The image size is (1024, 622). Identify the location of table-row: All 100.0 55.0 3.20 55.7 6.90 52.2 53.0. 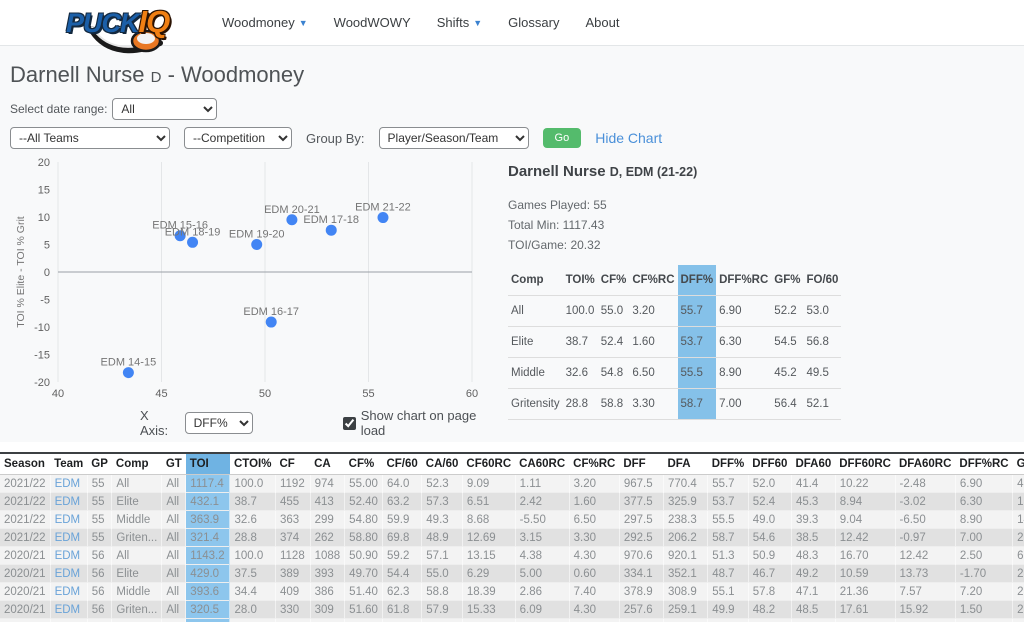
(675, 311).